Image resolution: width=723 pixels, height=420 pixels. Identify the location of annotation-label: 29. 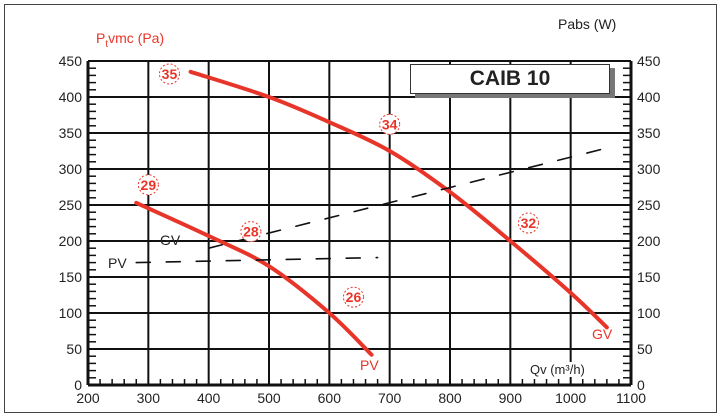
(149, 185).